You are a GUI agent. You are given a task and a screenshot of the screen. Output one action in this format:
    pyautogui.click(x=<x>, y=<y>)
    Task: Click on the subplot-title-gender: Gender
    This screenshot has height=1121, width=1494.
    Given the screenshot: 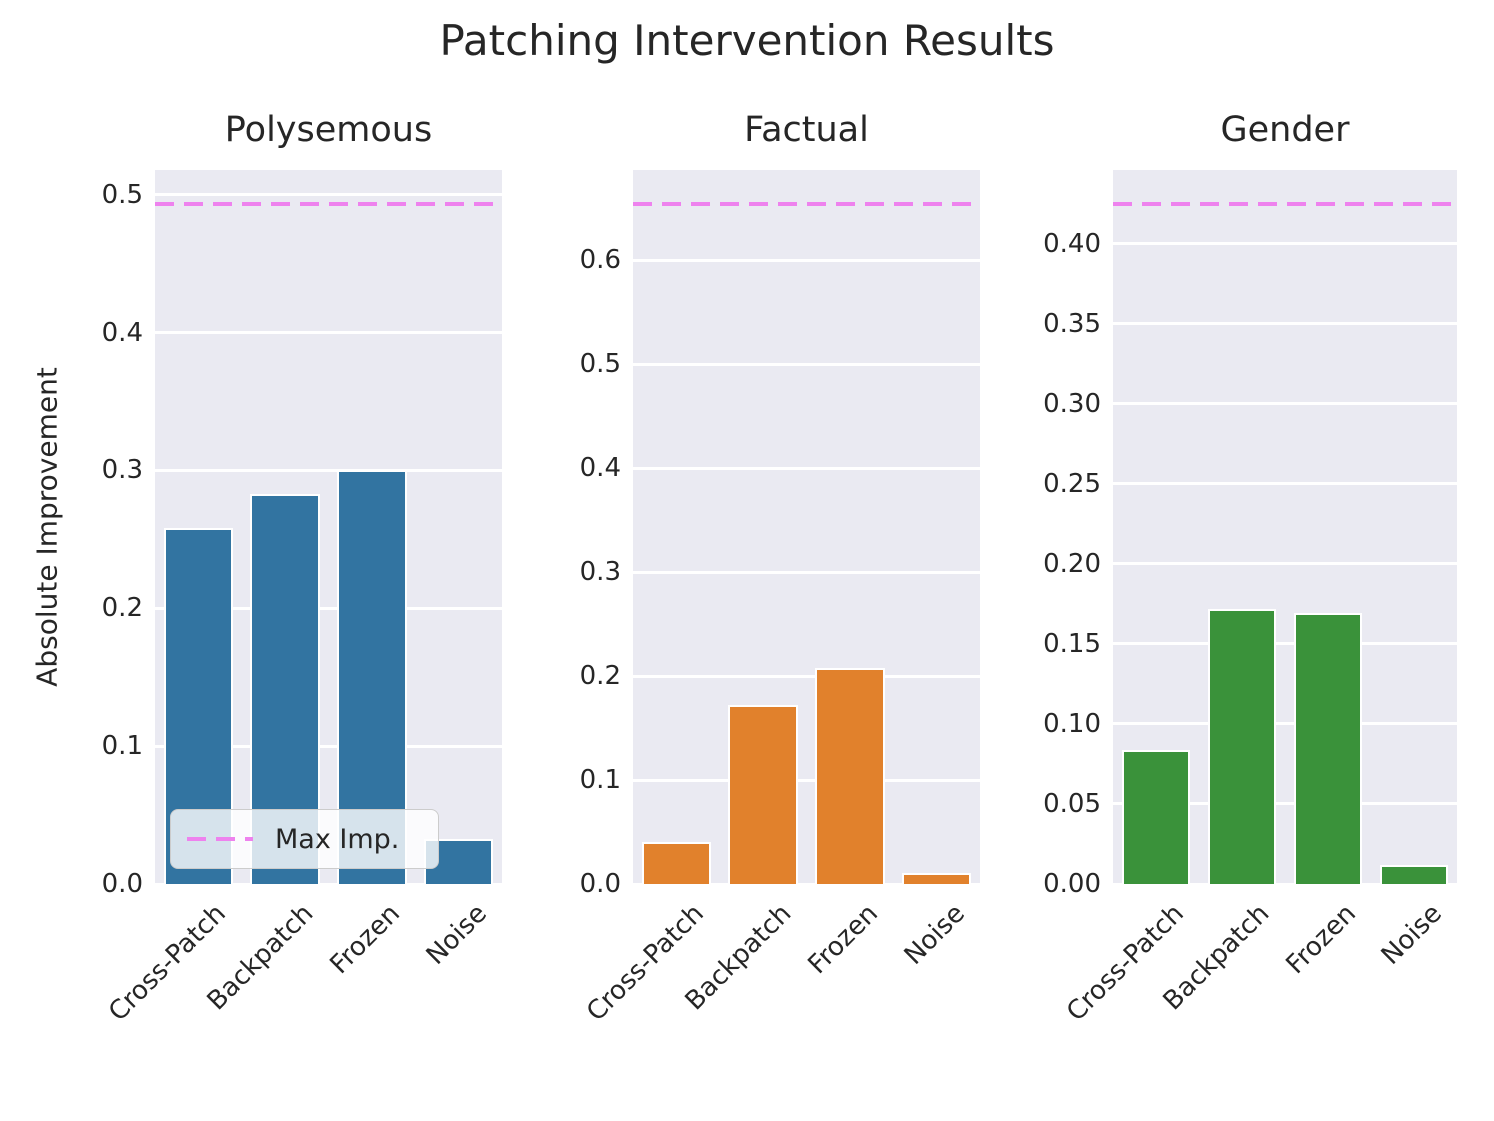 What is the action you would take?
    pyautogui.click(x=1285, y=130)
    